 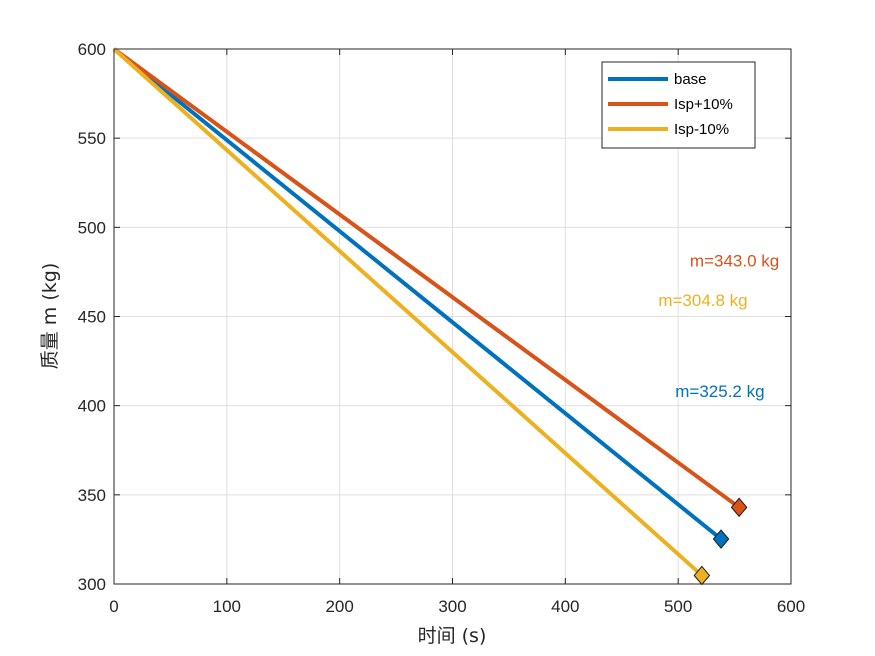 What do you see at coordinates (739, 507) in the screenshot?
I see `end-marker-isp-10-` at bounding box center [739, 507].